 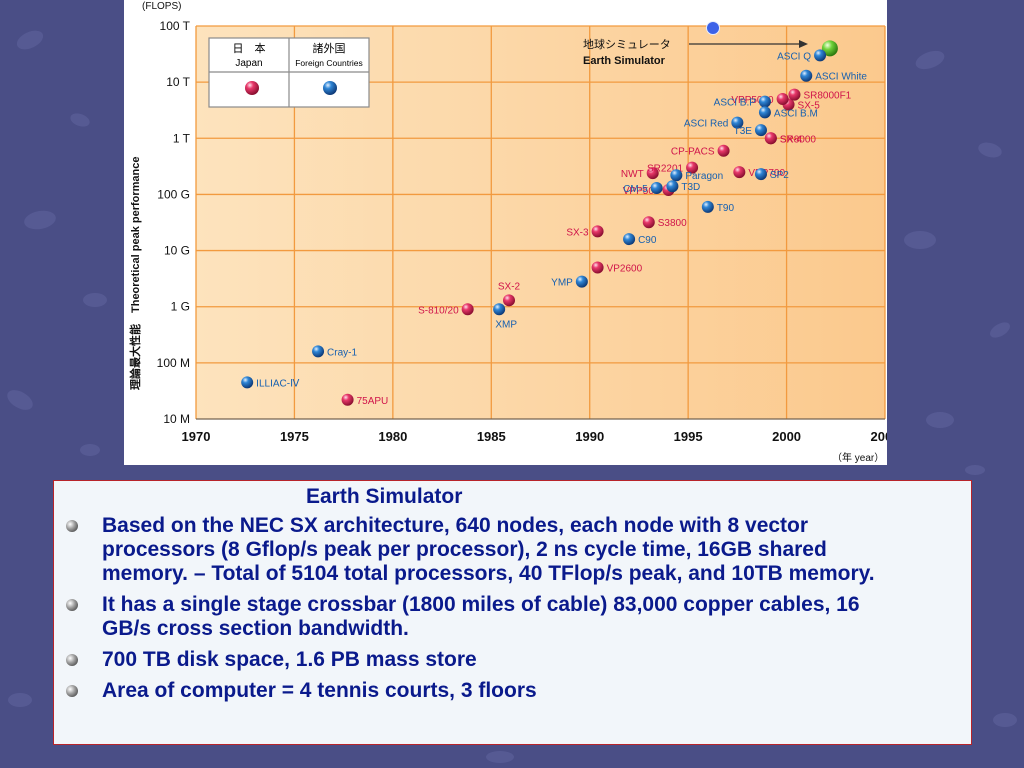 I want to click on legend: 日 本 Japan 諸外国 Foreign Countries, so click(x=289, y=72).